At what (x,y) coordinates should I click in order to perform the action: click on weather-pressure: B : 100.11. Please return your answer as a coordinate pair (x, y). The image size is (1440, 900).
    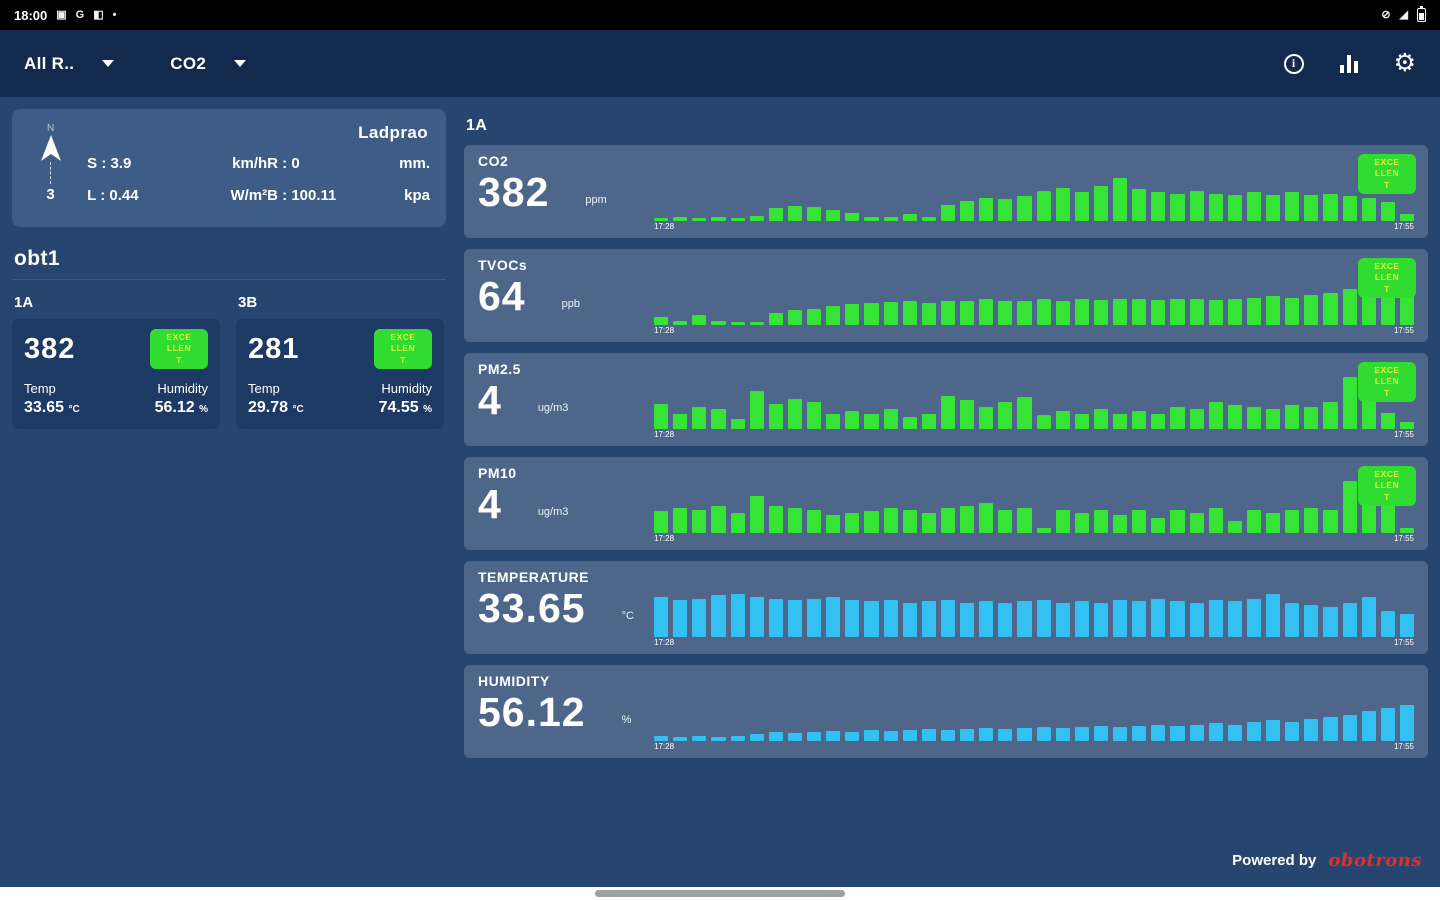
    Looking at the image, I should click on (333, 195).